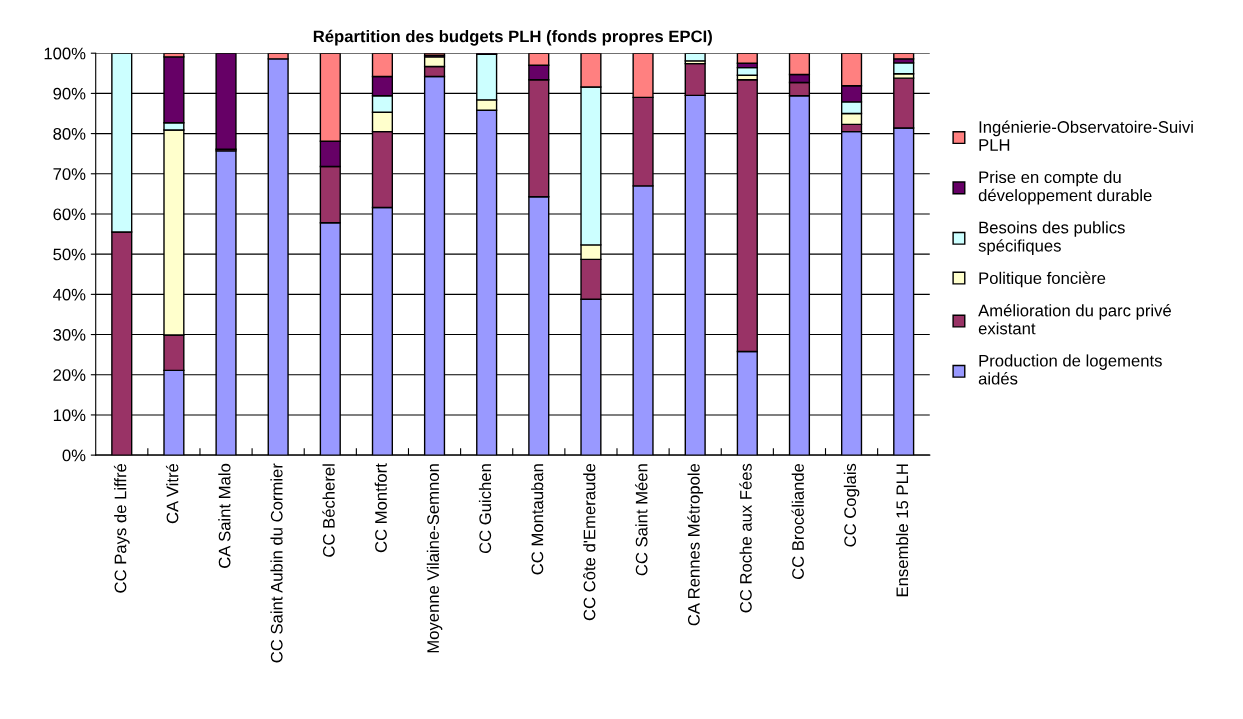 The height and width of the screenshot is (719, 1243). I want to click on legend-label: Politique foncière, so click(1042, 279).